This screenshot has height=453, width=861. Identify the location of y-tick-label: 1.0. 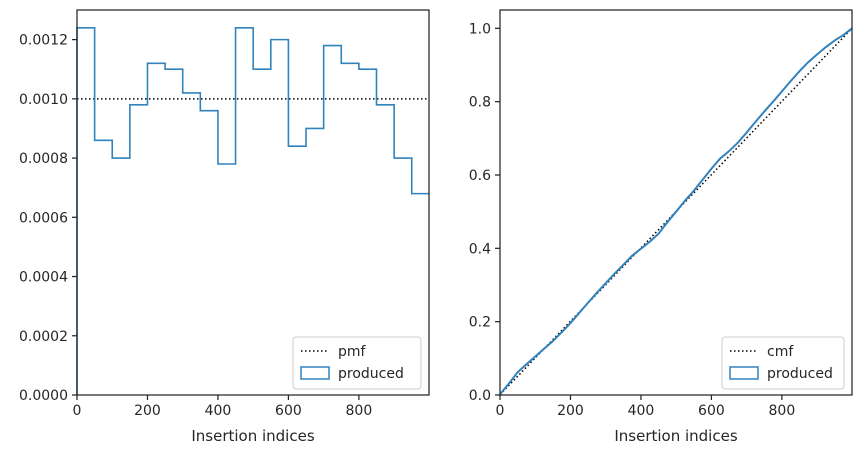
(480, 29).